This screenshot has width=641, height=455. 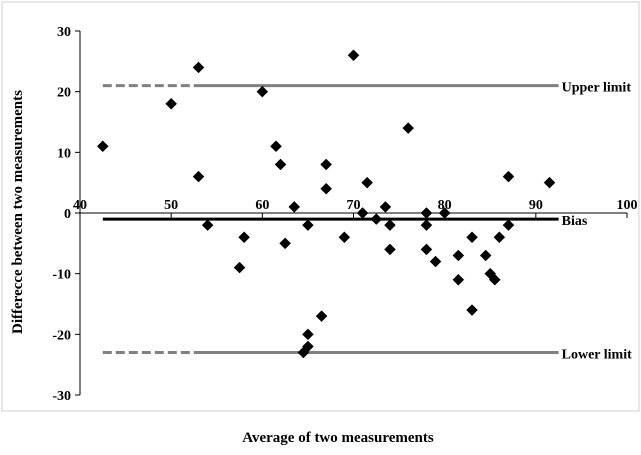 I want to click on bias-label: Bias, so click(x=575, y=221).